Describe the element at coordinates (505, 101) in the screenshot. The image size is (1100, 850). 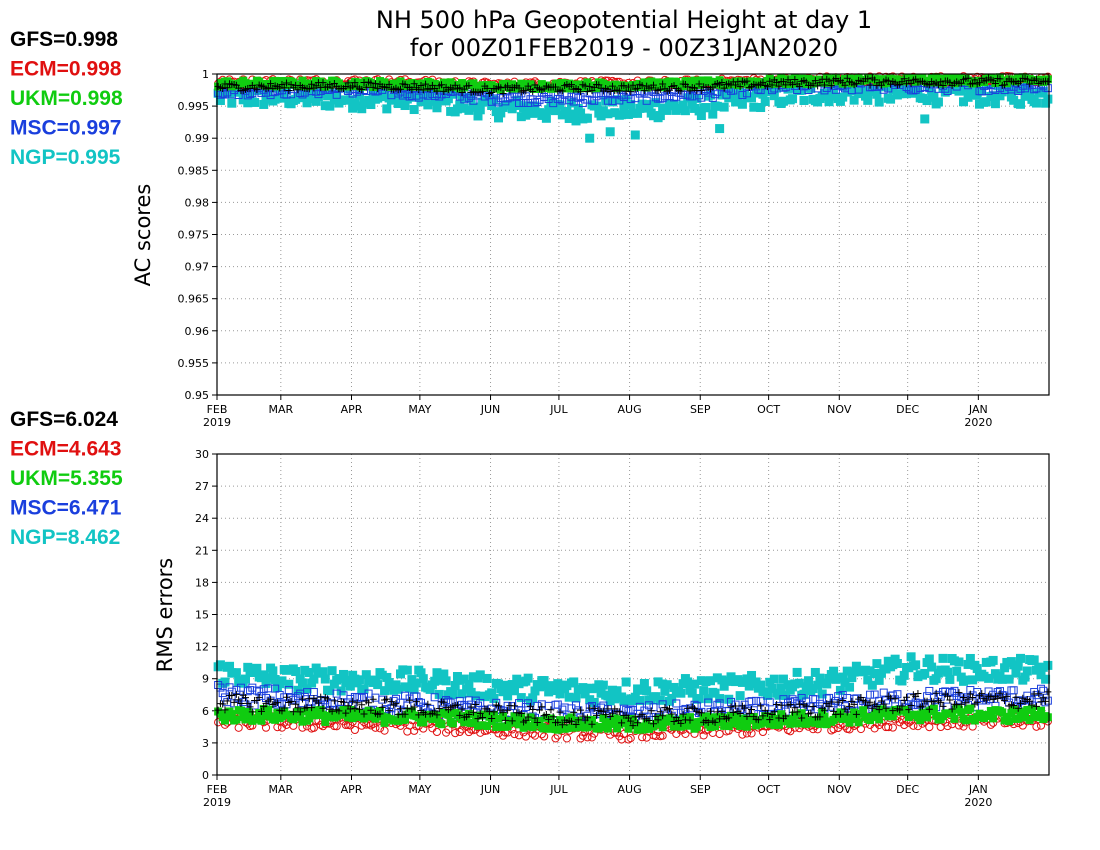
I see `ac-point-msc` at that location.